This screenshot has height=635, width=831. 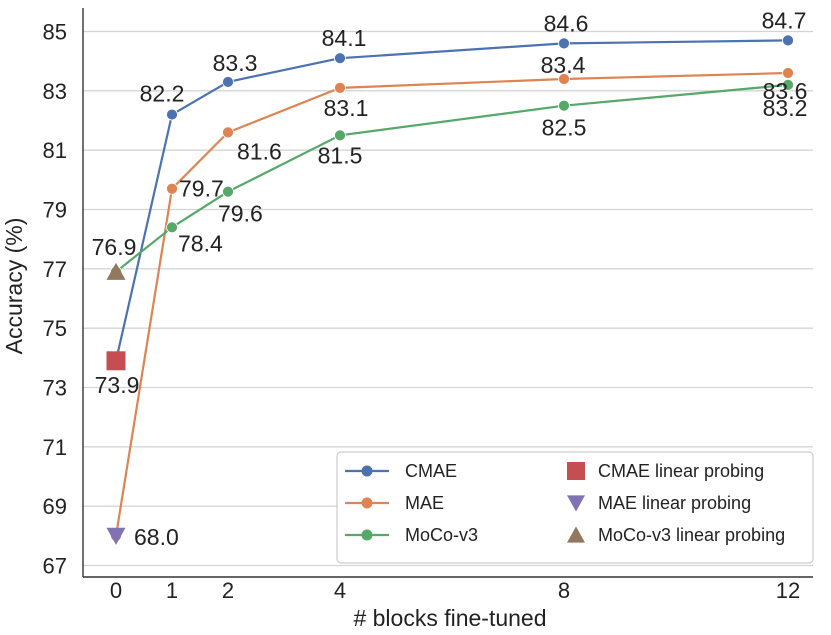 I want to click on data-label: 79.7, so click(x=201, y=189).